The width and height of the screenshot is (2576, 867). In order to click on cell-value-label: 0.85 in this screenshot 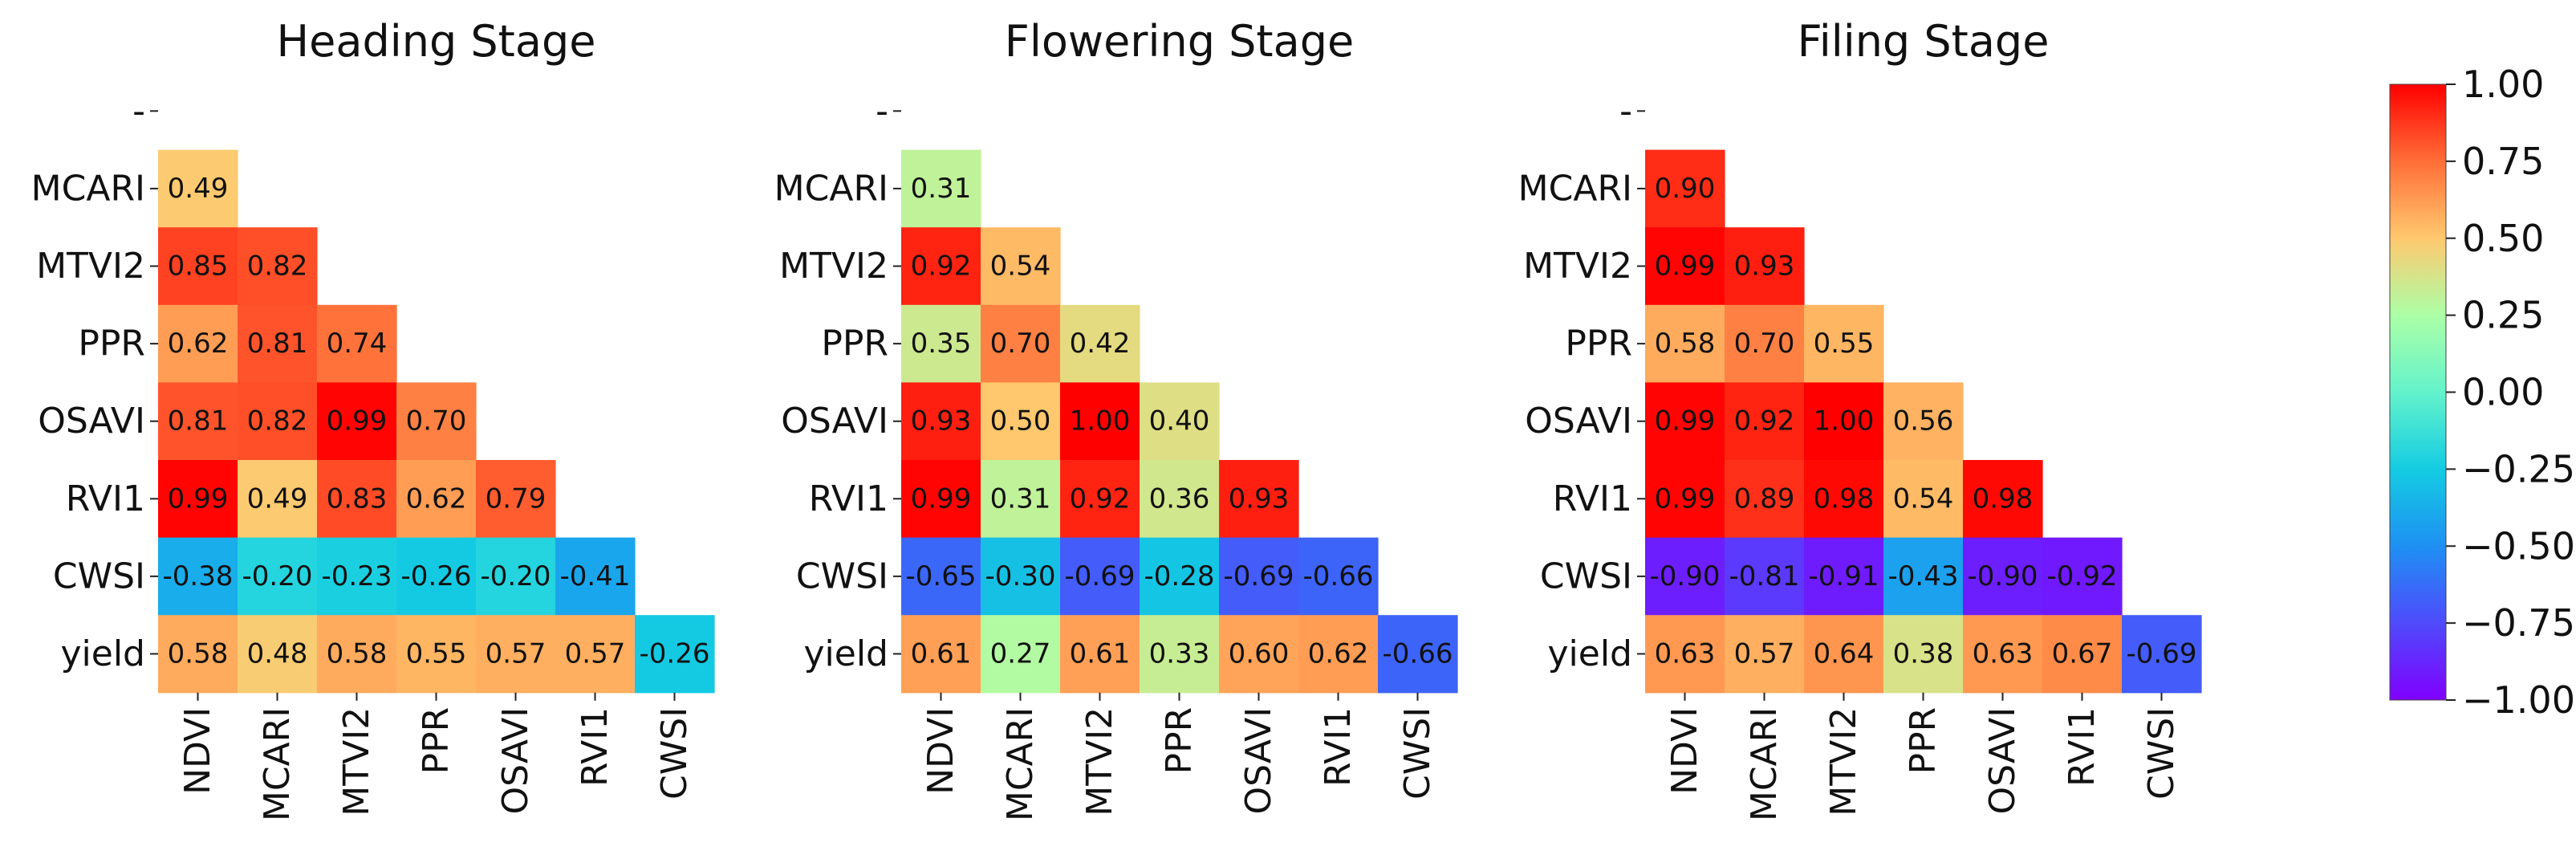, I will do `click(198, 266)`.